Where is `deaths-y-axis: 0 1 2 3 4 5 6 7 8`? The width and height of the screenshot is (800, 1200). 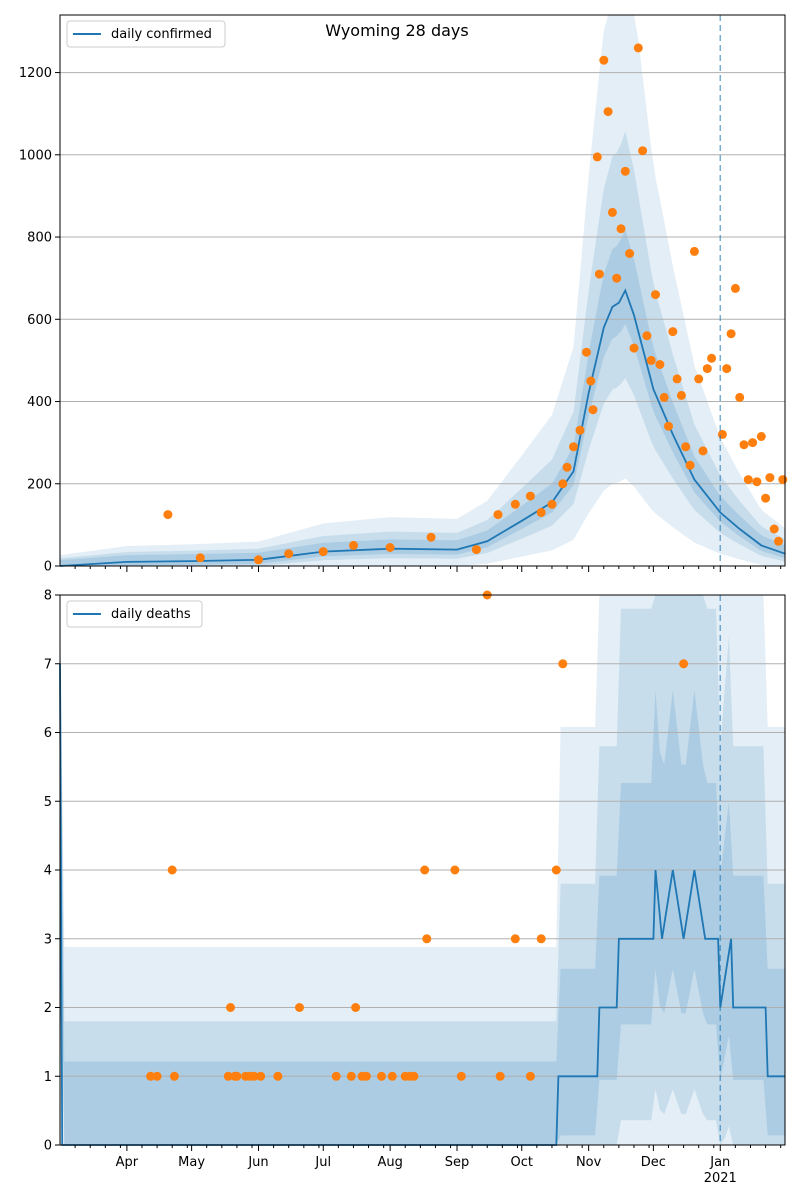
deaths-y-axis: 0 1 2 3 4 5 6 7 8 is located at coordinates (52, 871).